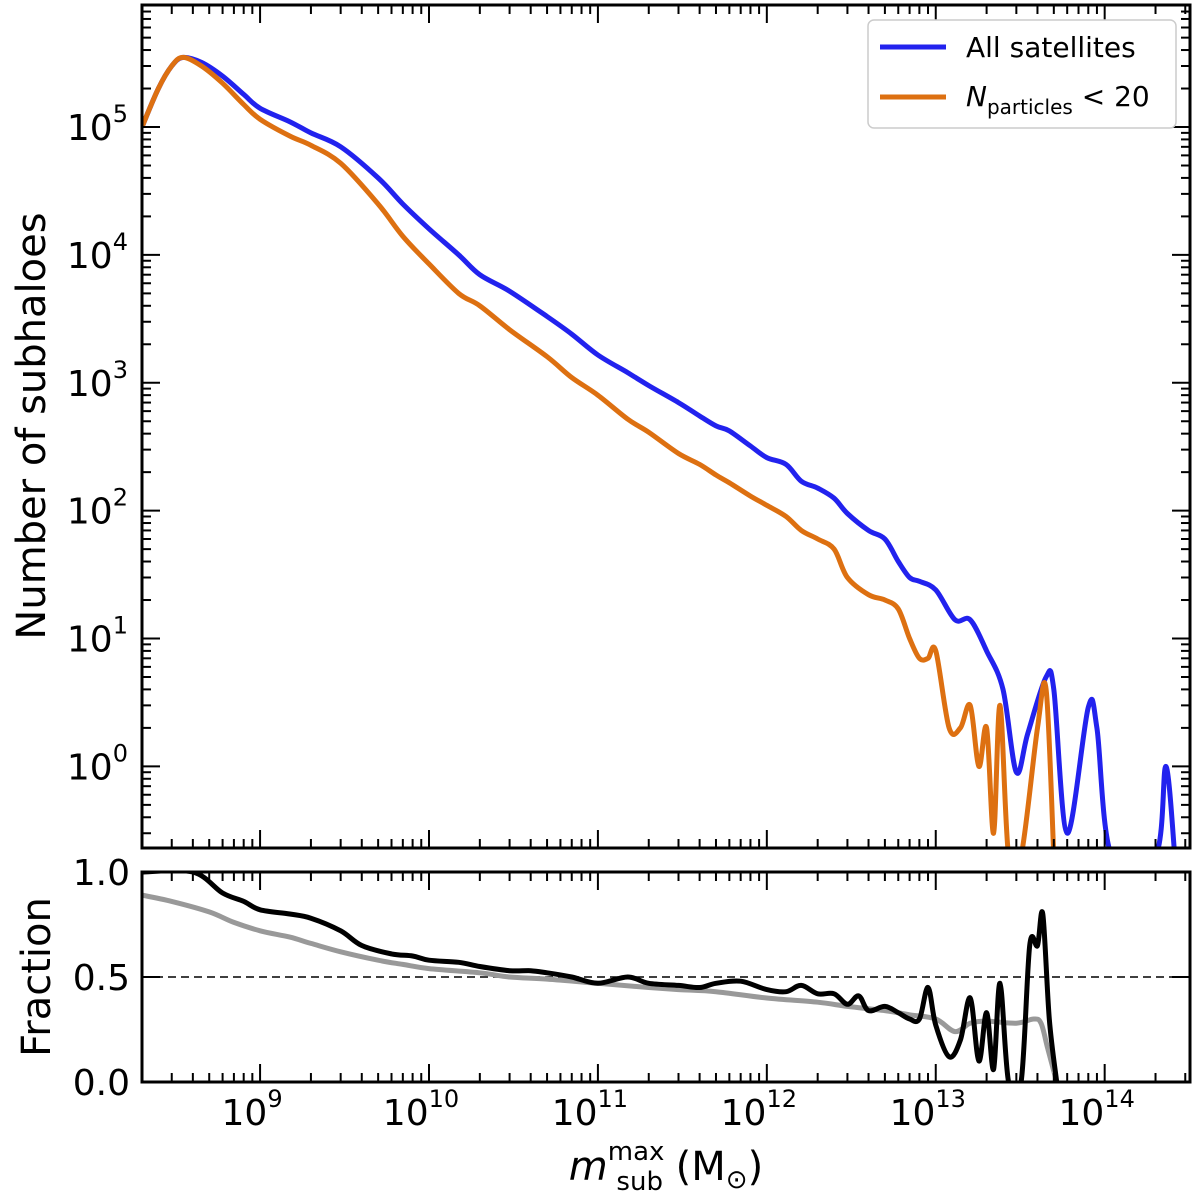 The image size is (1200, 1200). I want to click on legend-subscript: particles, so click(1030, 107).